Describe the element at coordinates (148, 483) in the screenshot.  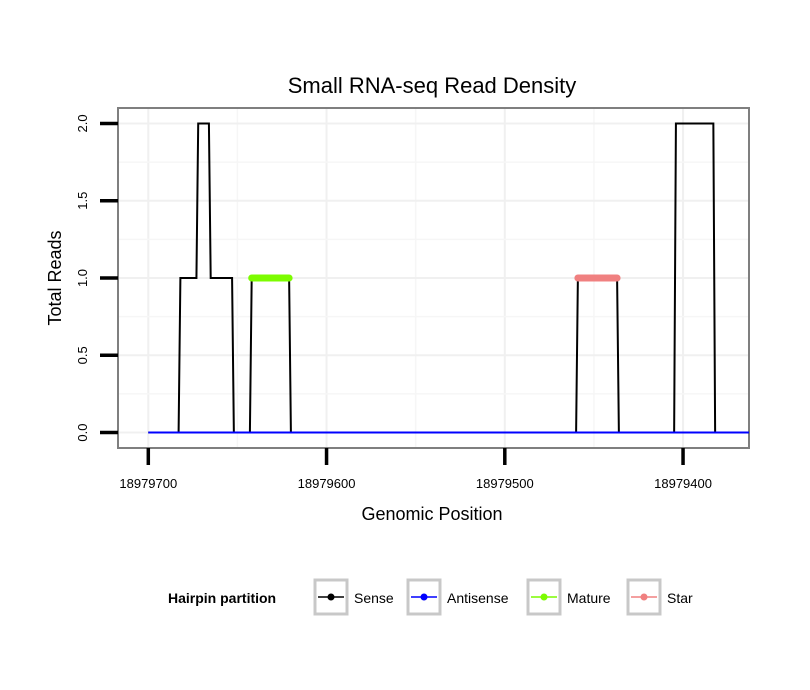
I see `x-tick-label: 18979700` at that location.